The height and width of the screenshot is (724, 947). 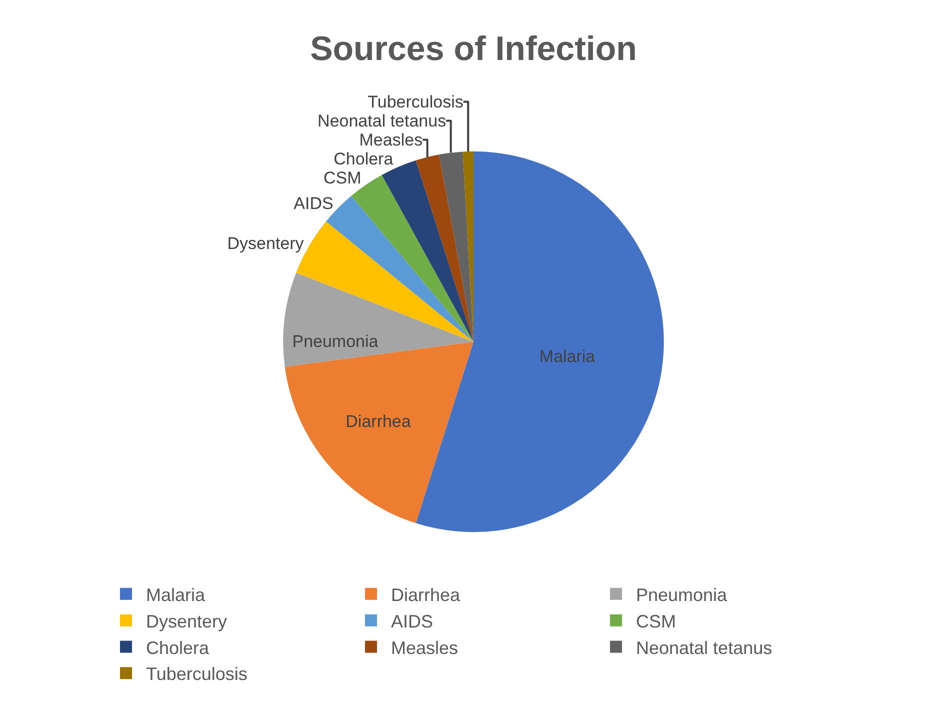 What do you see at coordinates (187, 621) in the screenshot?
I see `legend-label: Dysentery` at bounding box center [187, 621].